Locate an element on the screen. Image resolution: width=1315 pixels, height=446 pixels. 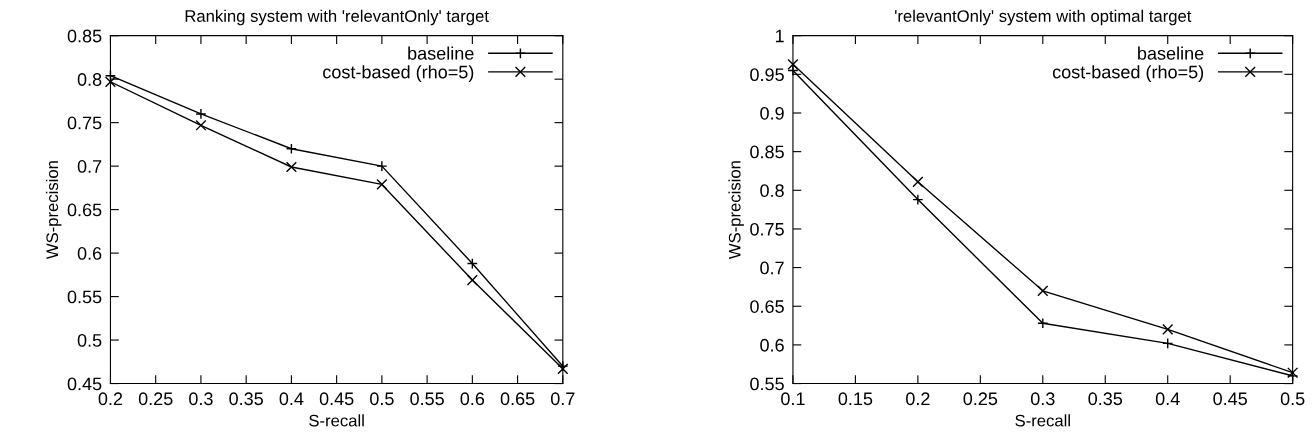
y-tick-label: 1 is located at coordinates (779, 36).